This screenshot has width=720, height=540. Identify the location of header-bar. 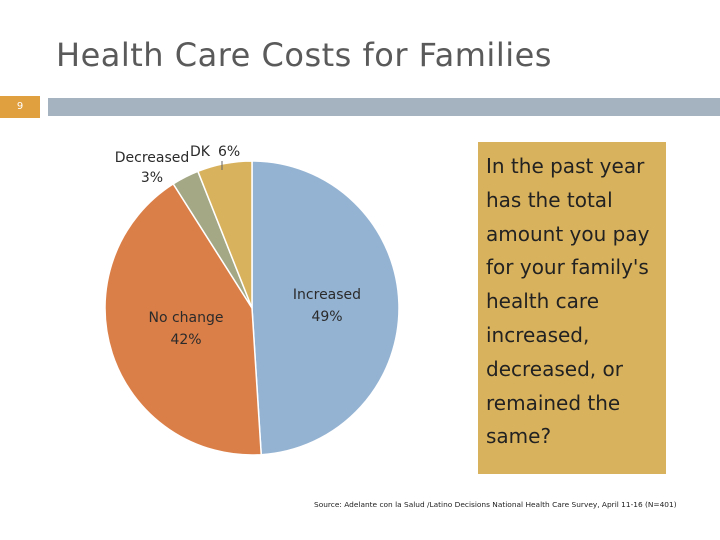
(384, 107).